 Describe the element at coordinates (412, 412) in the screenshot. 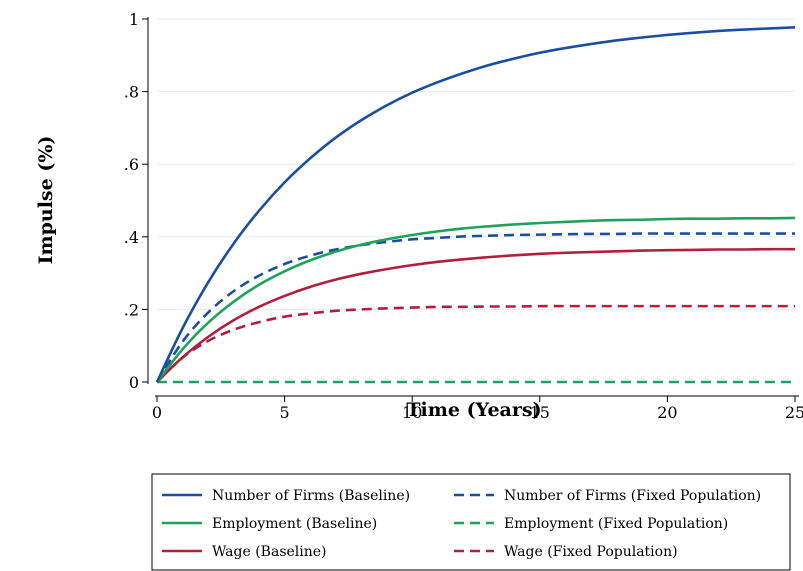

I see `x-tick-label-2: 10` at that location.